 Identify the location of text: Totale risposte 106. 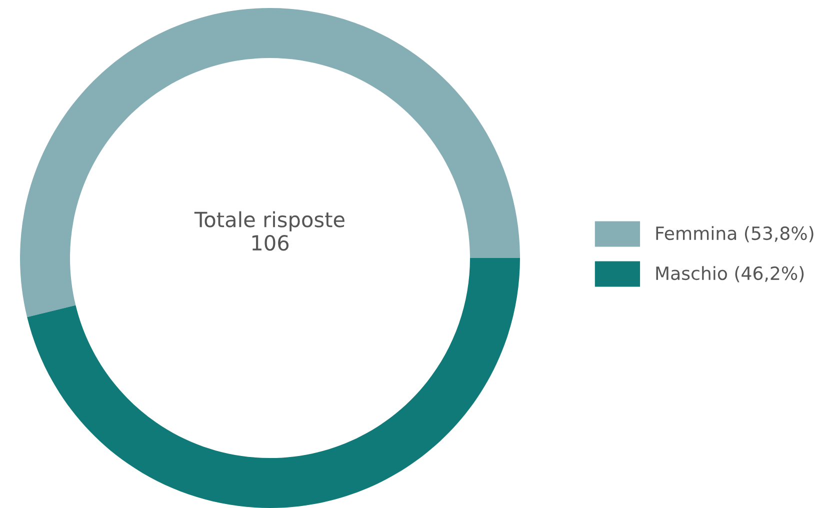
(269, 231).